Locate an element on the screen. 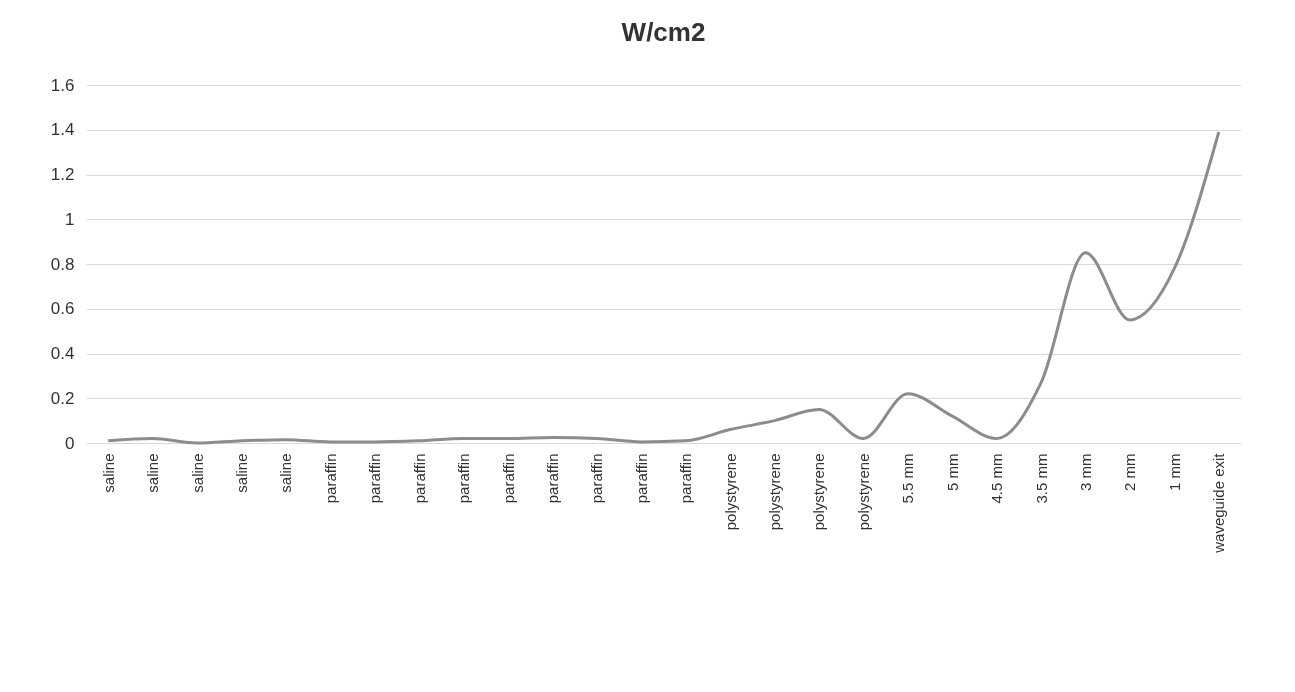 Image resolution: width=1295 pixels, height=692 pixels. x-tick-label: 3 mm is located at coordinates (1086, 472).